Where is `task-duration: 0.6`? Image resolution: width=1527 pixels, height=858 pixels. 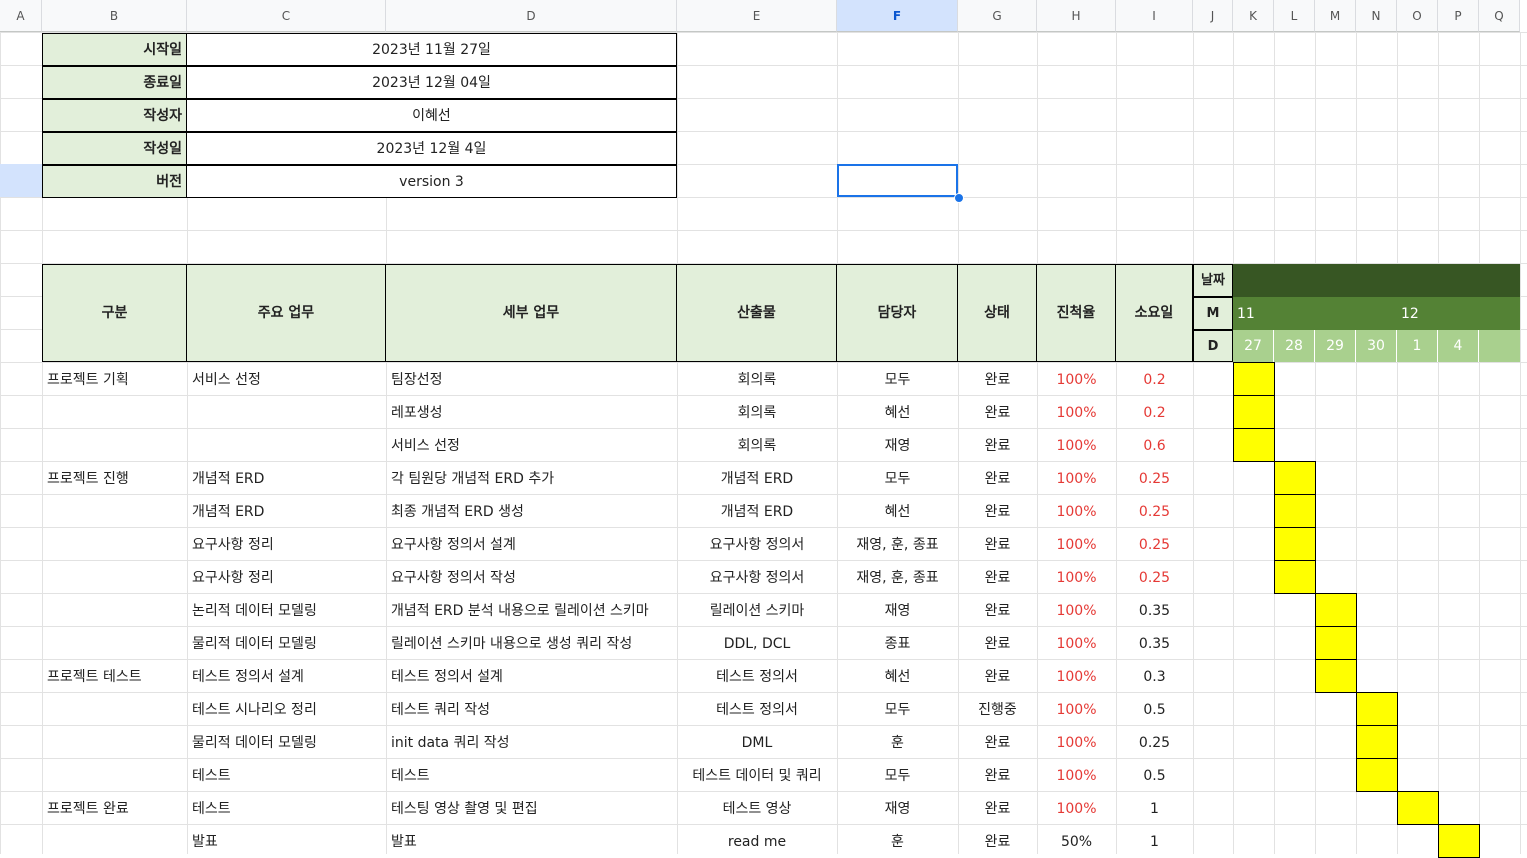
task-duration: 0.6 is located at coordinates (1154, 445).